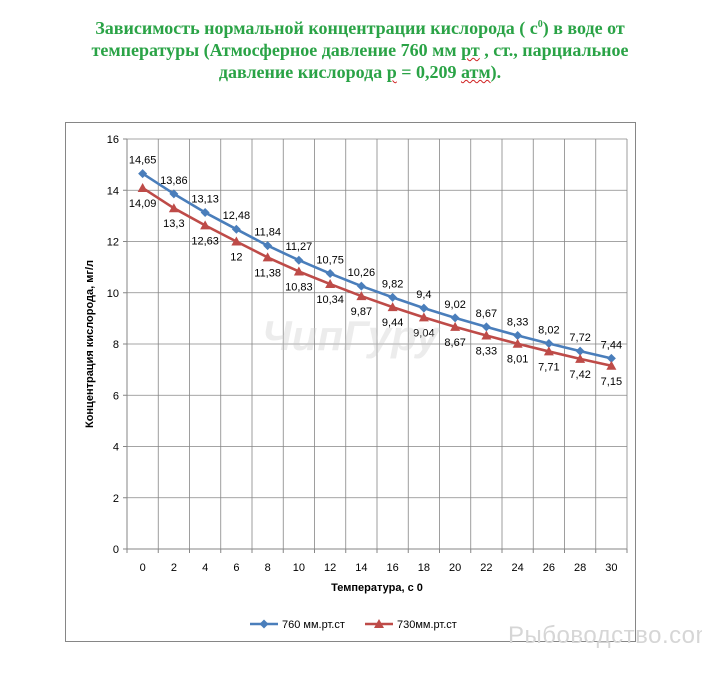 This screenshot has width=702, height=673. Describe the element at coordinates (264, 624) in the screenshot. I see `legend-marker` at that location.